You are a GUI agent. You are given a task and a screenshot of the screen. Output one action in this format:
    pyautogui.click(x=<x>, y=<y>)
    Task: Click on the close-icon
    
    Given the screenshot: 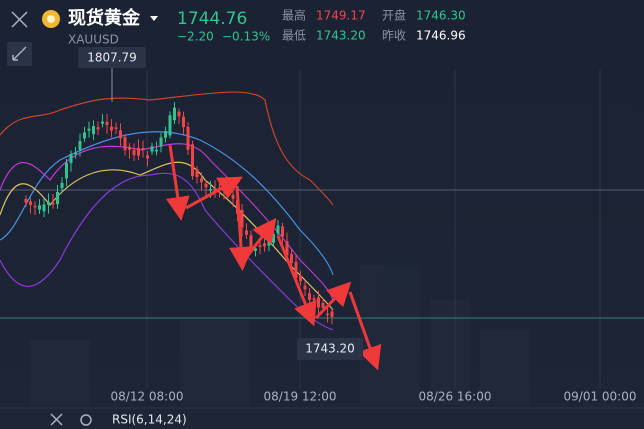 What is the action you would take?
    pyautogui.click(x=19, y=19)
    